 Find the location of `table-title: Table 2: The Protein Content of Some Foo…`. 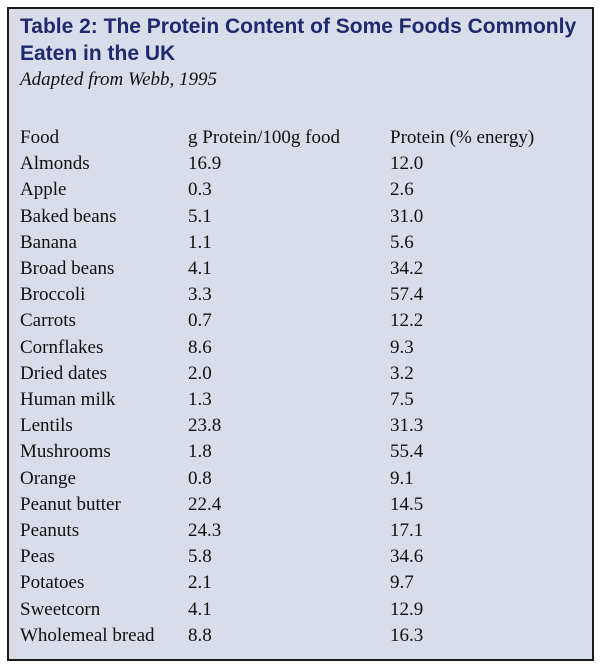

table-title: Table 2: The Protein Content of Some Foo… is located at coordinates (298, 40).